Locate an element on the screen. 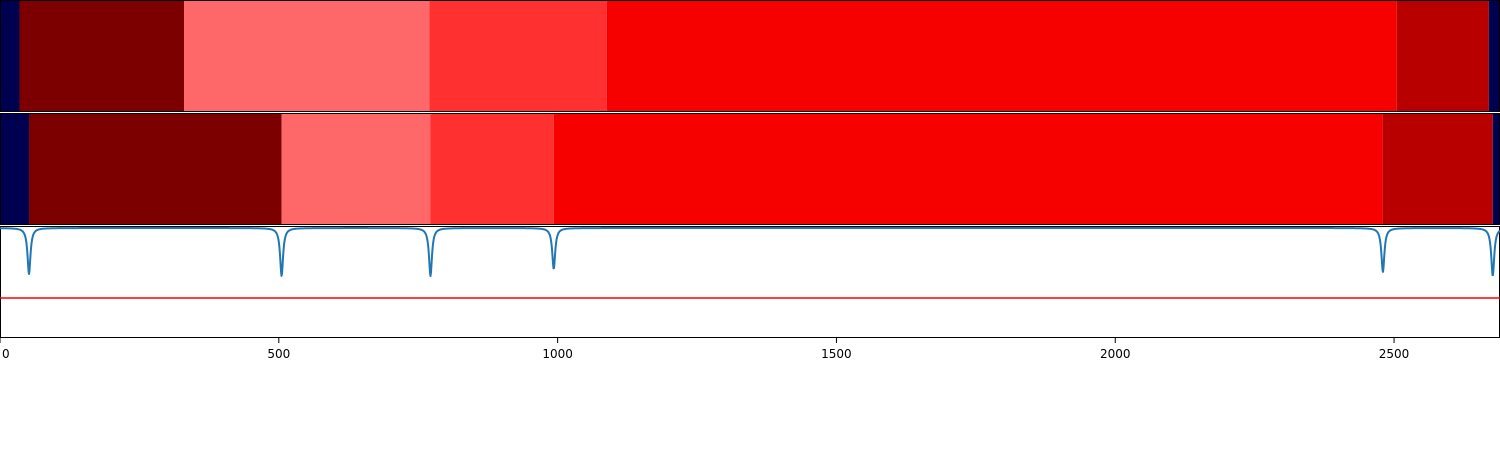 The width and height of the screenshot is (1500, 450). x-tick-label-1500: 1500 is located at coordinates (836, 354).